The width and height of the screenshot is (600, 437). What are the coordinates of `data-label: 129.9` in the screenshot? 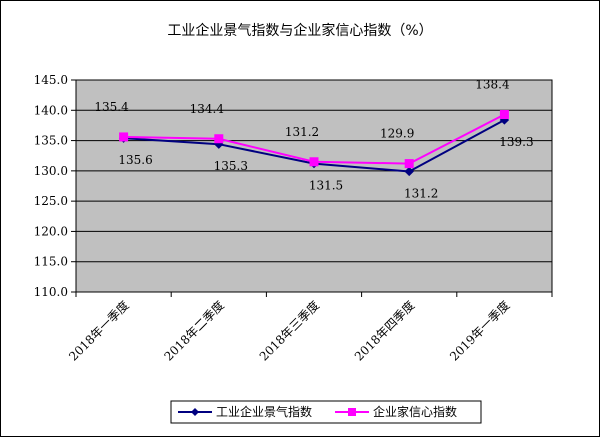 It's located at (397, 134).